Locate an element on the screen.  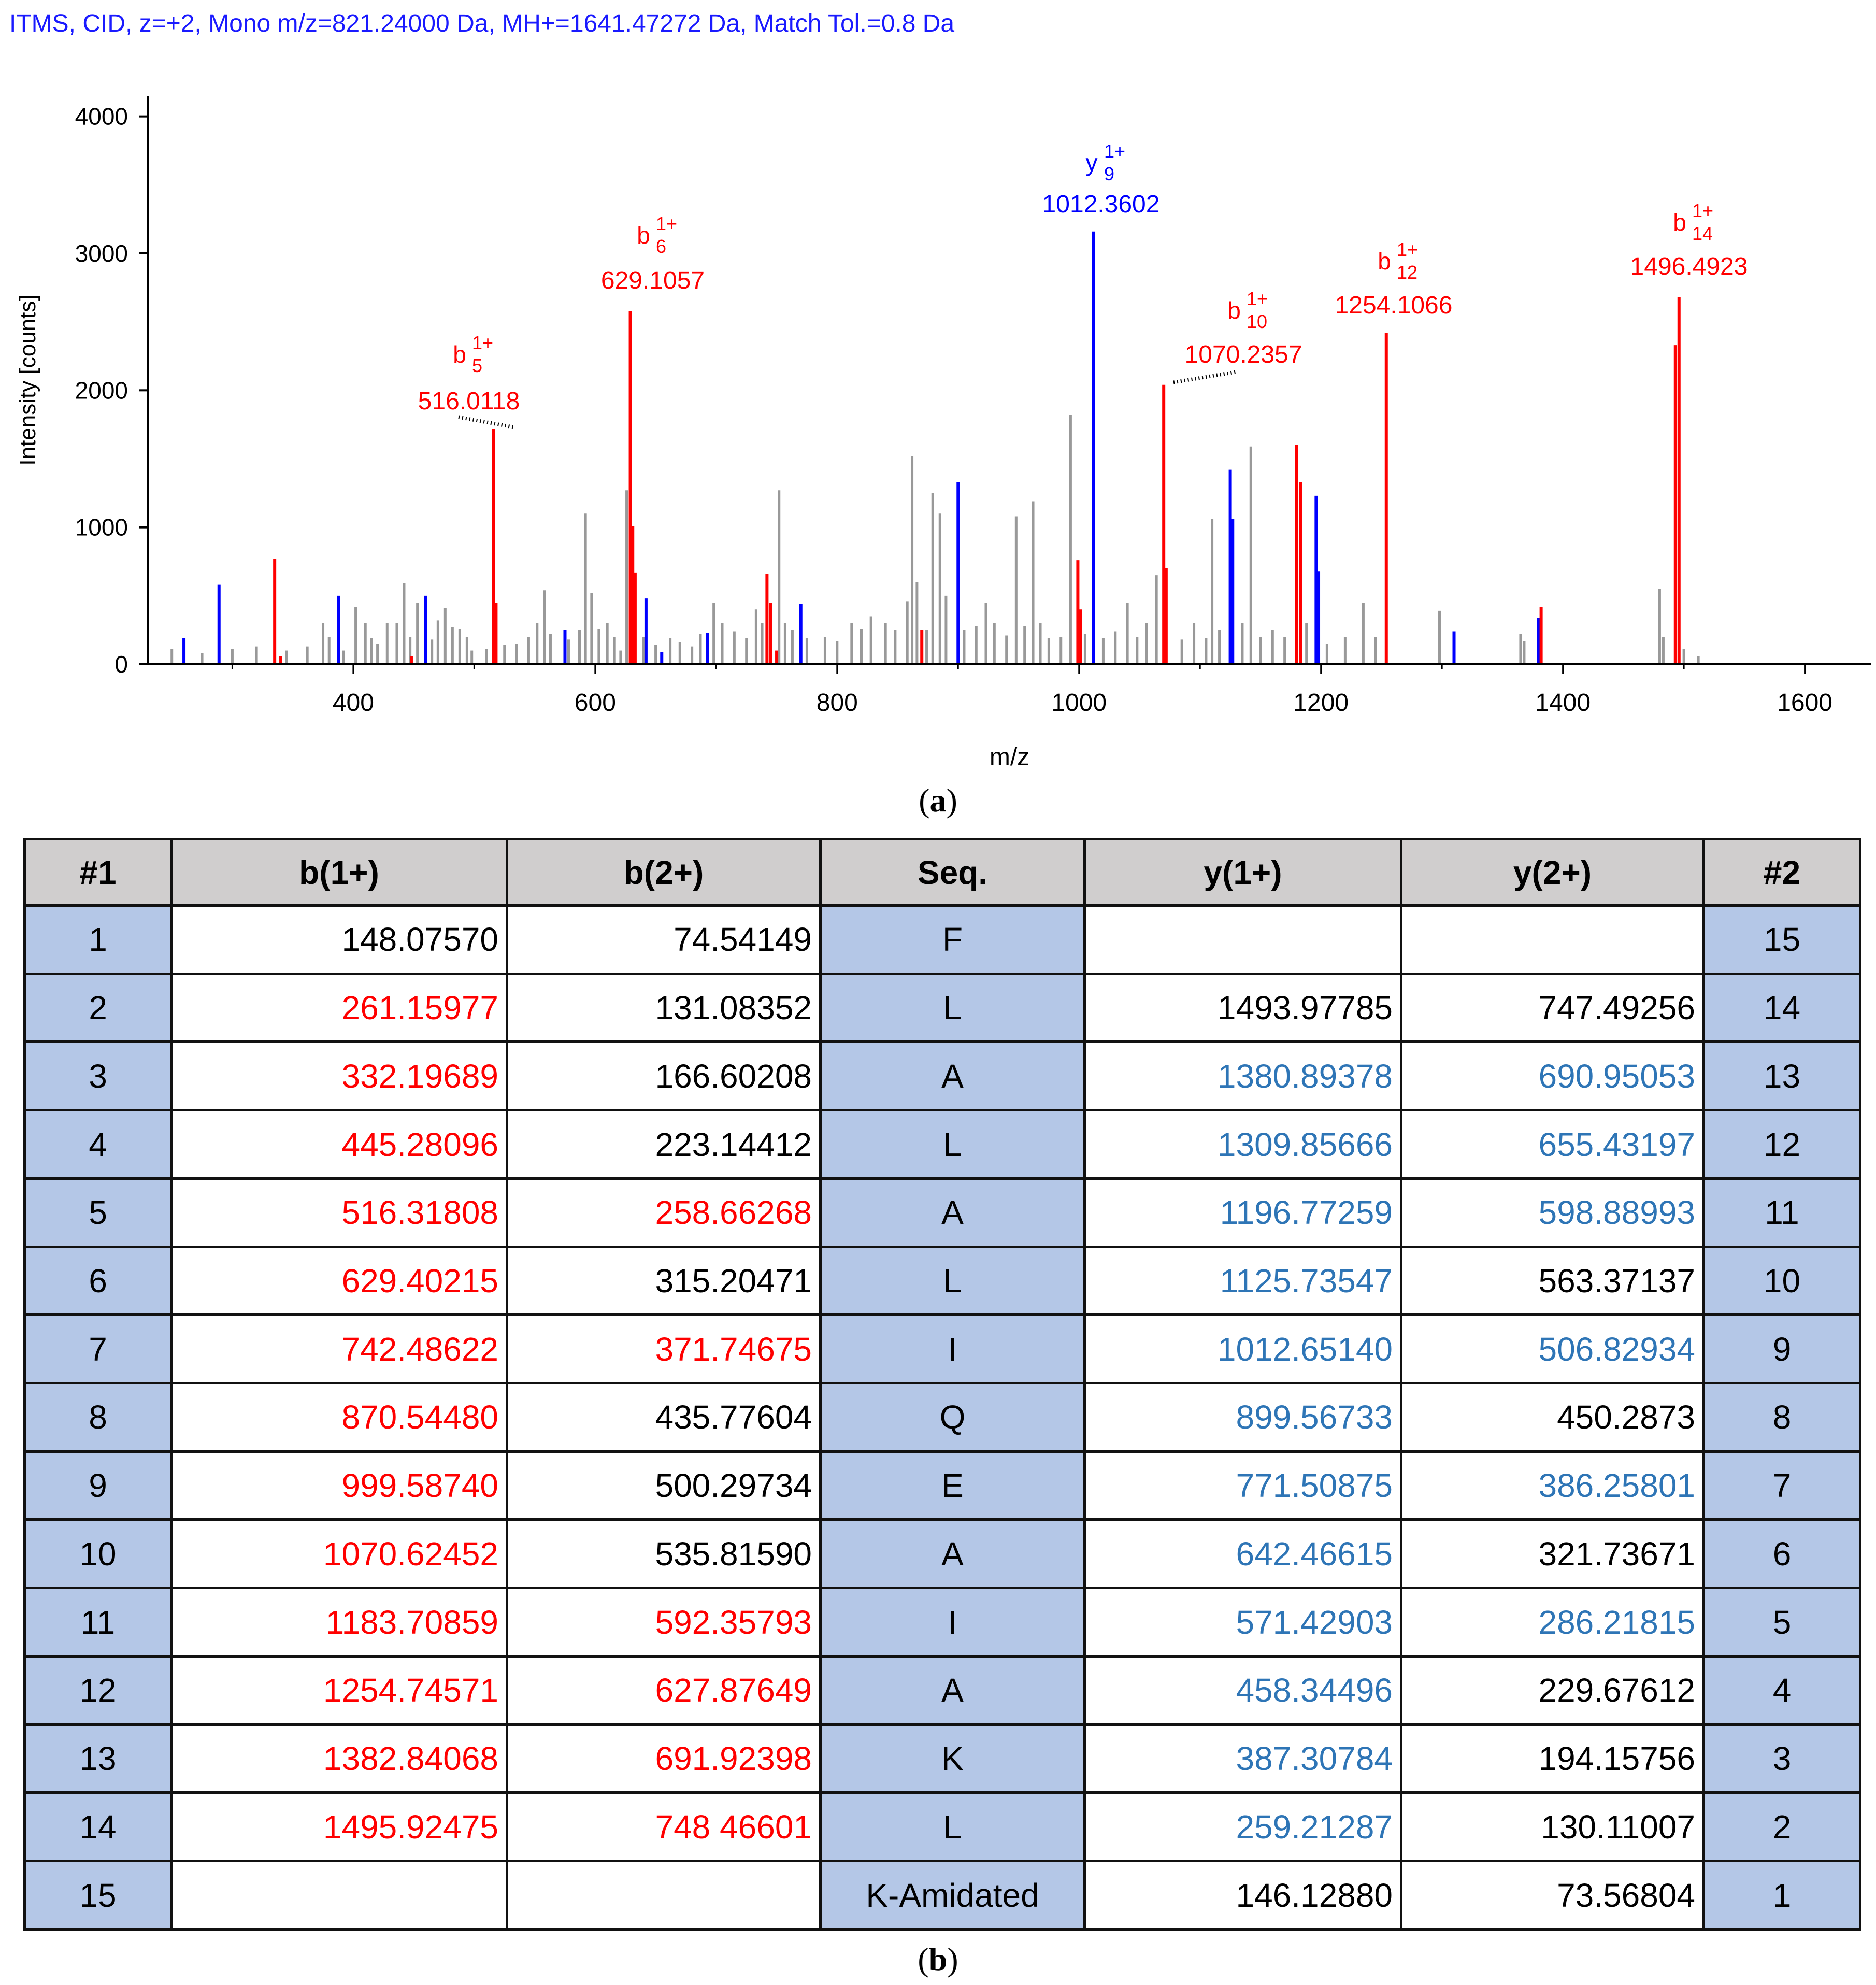
cell-index-1: 8 is located at coordinates (98, 1417).